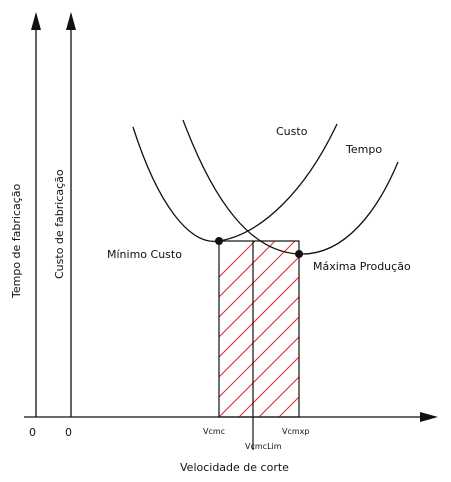 The width and height of the screenshot is (451, 482). I want to click on time-axis-label: Tempo de fabricação, so click(16, 241).